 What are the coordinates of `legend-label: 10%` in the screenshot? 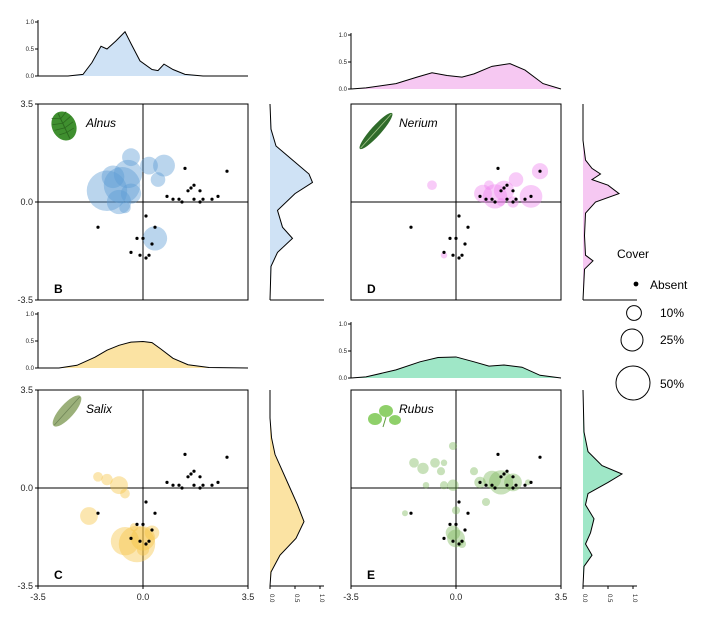 It's located at (672, 313).